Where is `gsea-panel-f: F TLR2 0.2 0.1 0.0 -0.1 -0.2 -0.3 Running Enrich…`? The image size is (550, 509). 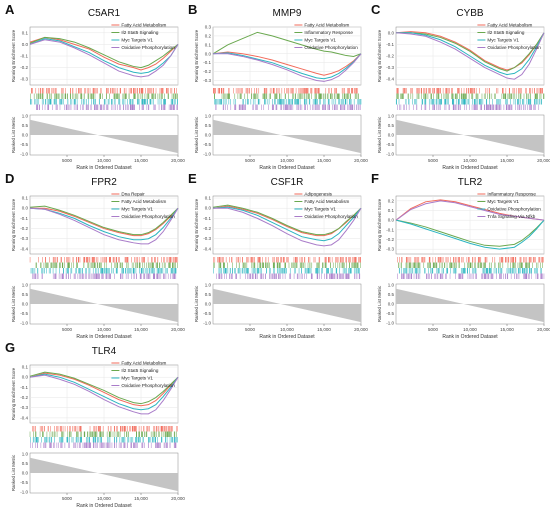
gsea-panel-f: F TLR2 0.2 0.1 0.0 -0.1 -0.2 -0.3 Running Enrich… is located at coordinates (460, 255).